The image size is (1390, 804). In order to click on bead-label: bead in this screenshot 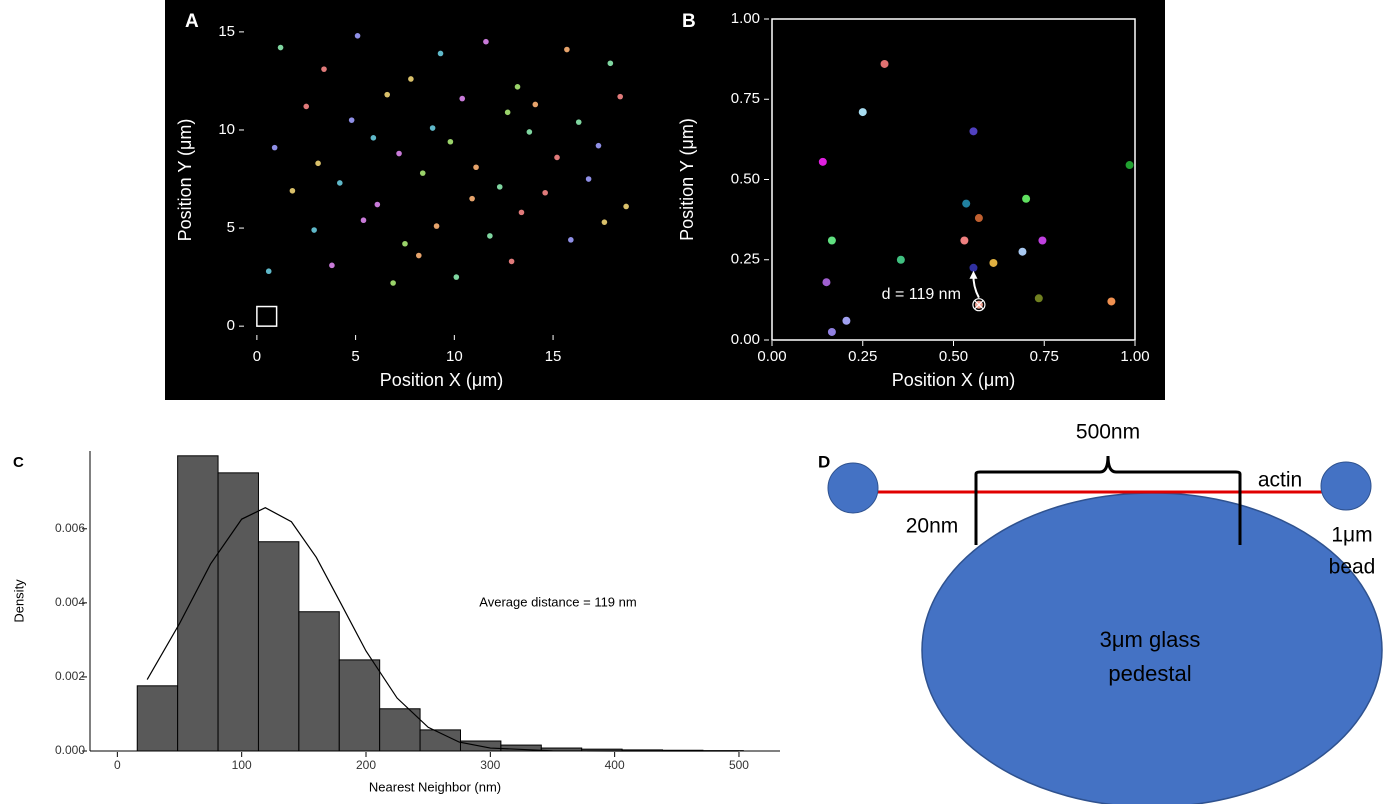, I will do `click(1352, 567)`.